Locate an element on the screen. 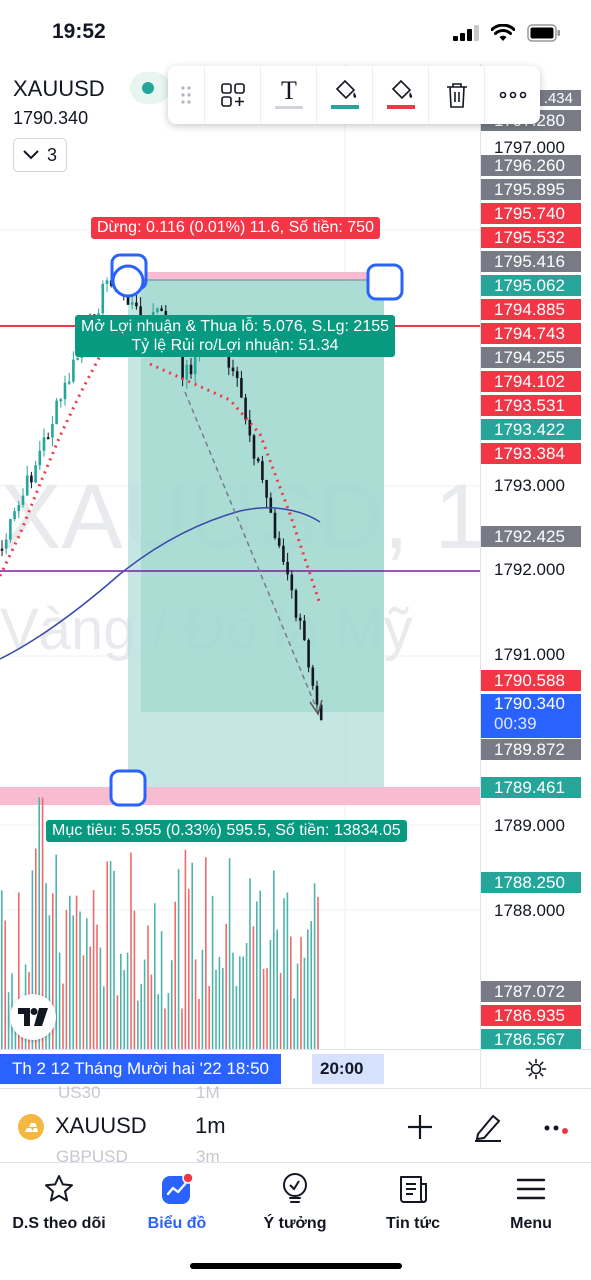 Image resolution: width=591 pixels, height=1280 pixels. price-label: 1786.567 is located at coordinates (531, 1039).